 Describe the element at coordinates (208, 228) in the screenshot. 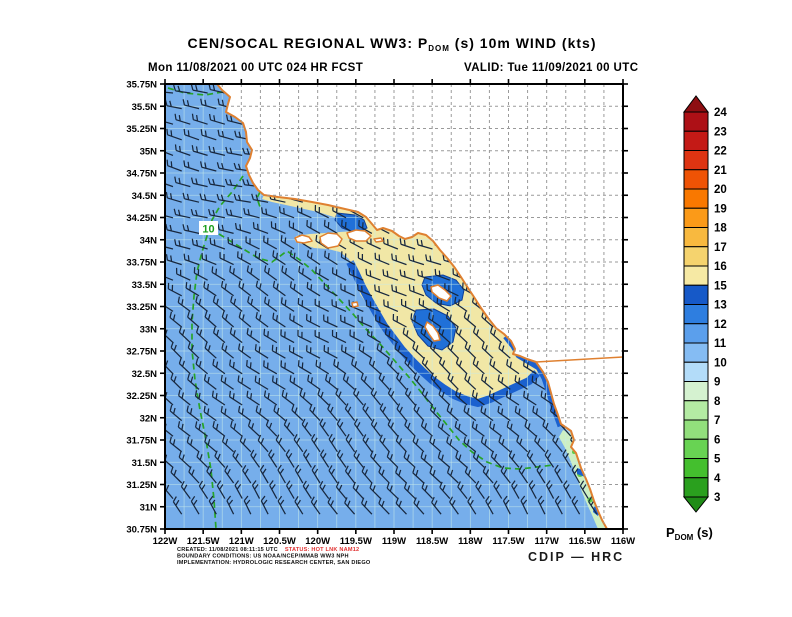

I see `contour-label-10: 10` at that location.